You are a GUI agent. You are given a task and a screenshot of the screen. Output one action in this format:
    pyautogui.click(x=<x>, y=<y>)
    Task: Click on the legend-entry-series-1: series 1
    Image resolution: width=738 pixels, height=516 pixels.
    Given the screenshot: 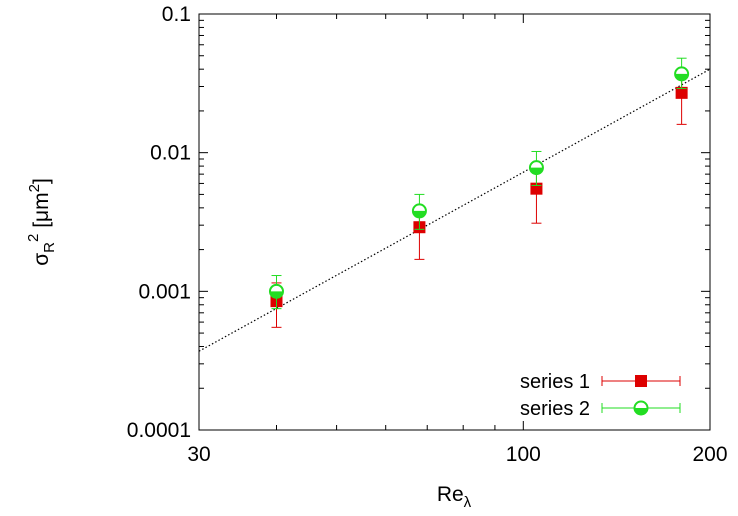 What is the action you would take?
    pyautogui.click(x=600, y=382)
    